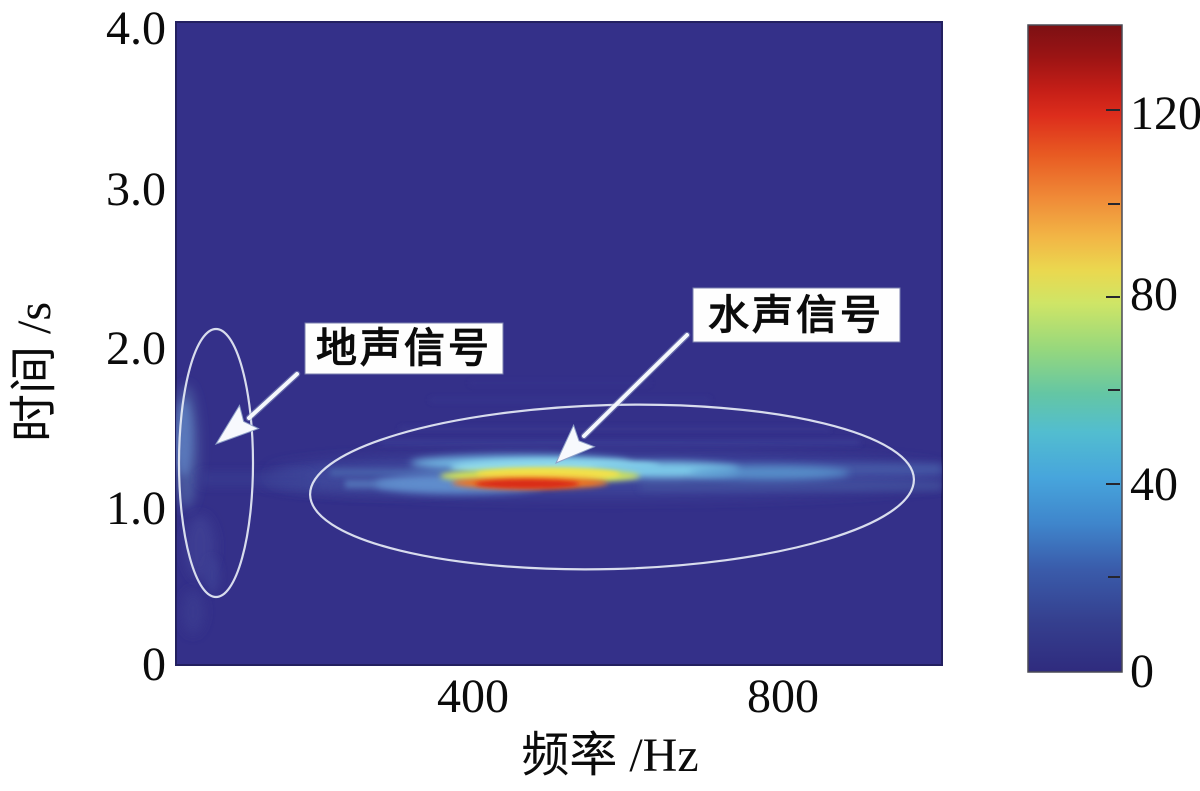  I want to click on water-label-box, so click(796, 315).